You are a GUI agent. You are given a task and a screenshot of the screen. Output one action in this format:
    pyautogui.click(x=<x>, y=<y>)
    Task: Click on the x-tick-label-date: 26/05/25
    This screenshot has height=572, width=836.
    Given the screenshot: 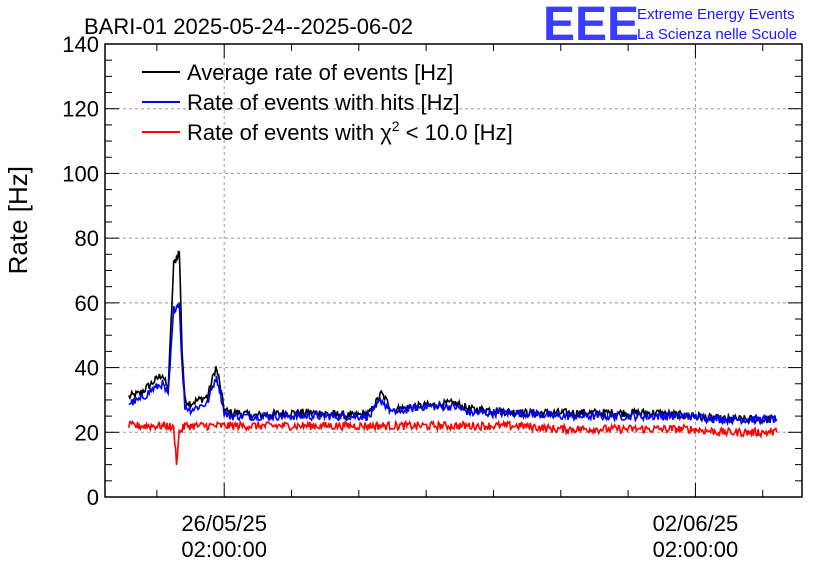 What is the action you would take?
    pyautogui.click(x=224, y=523)
    